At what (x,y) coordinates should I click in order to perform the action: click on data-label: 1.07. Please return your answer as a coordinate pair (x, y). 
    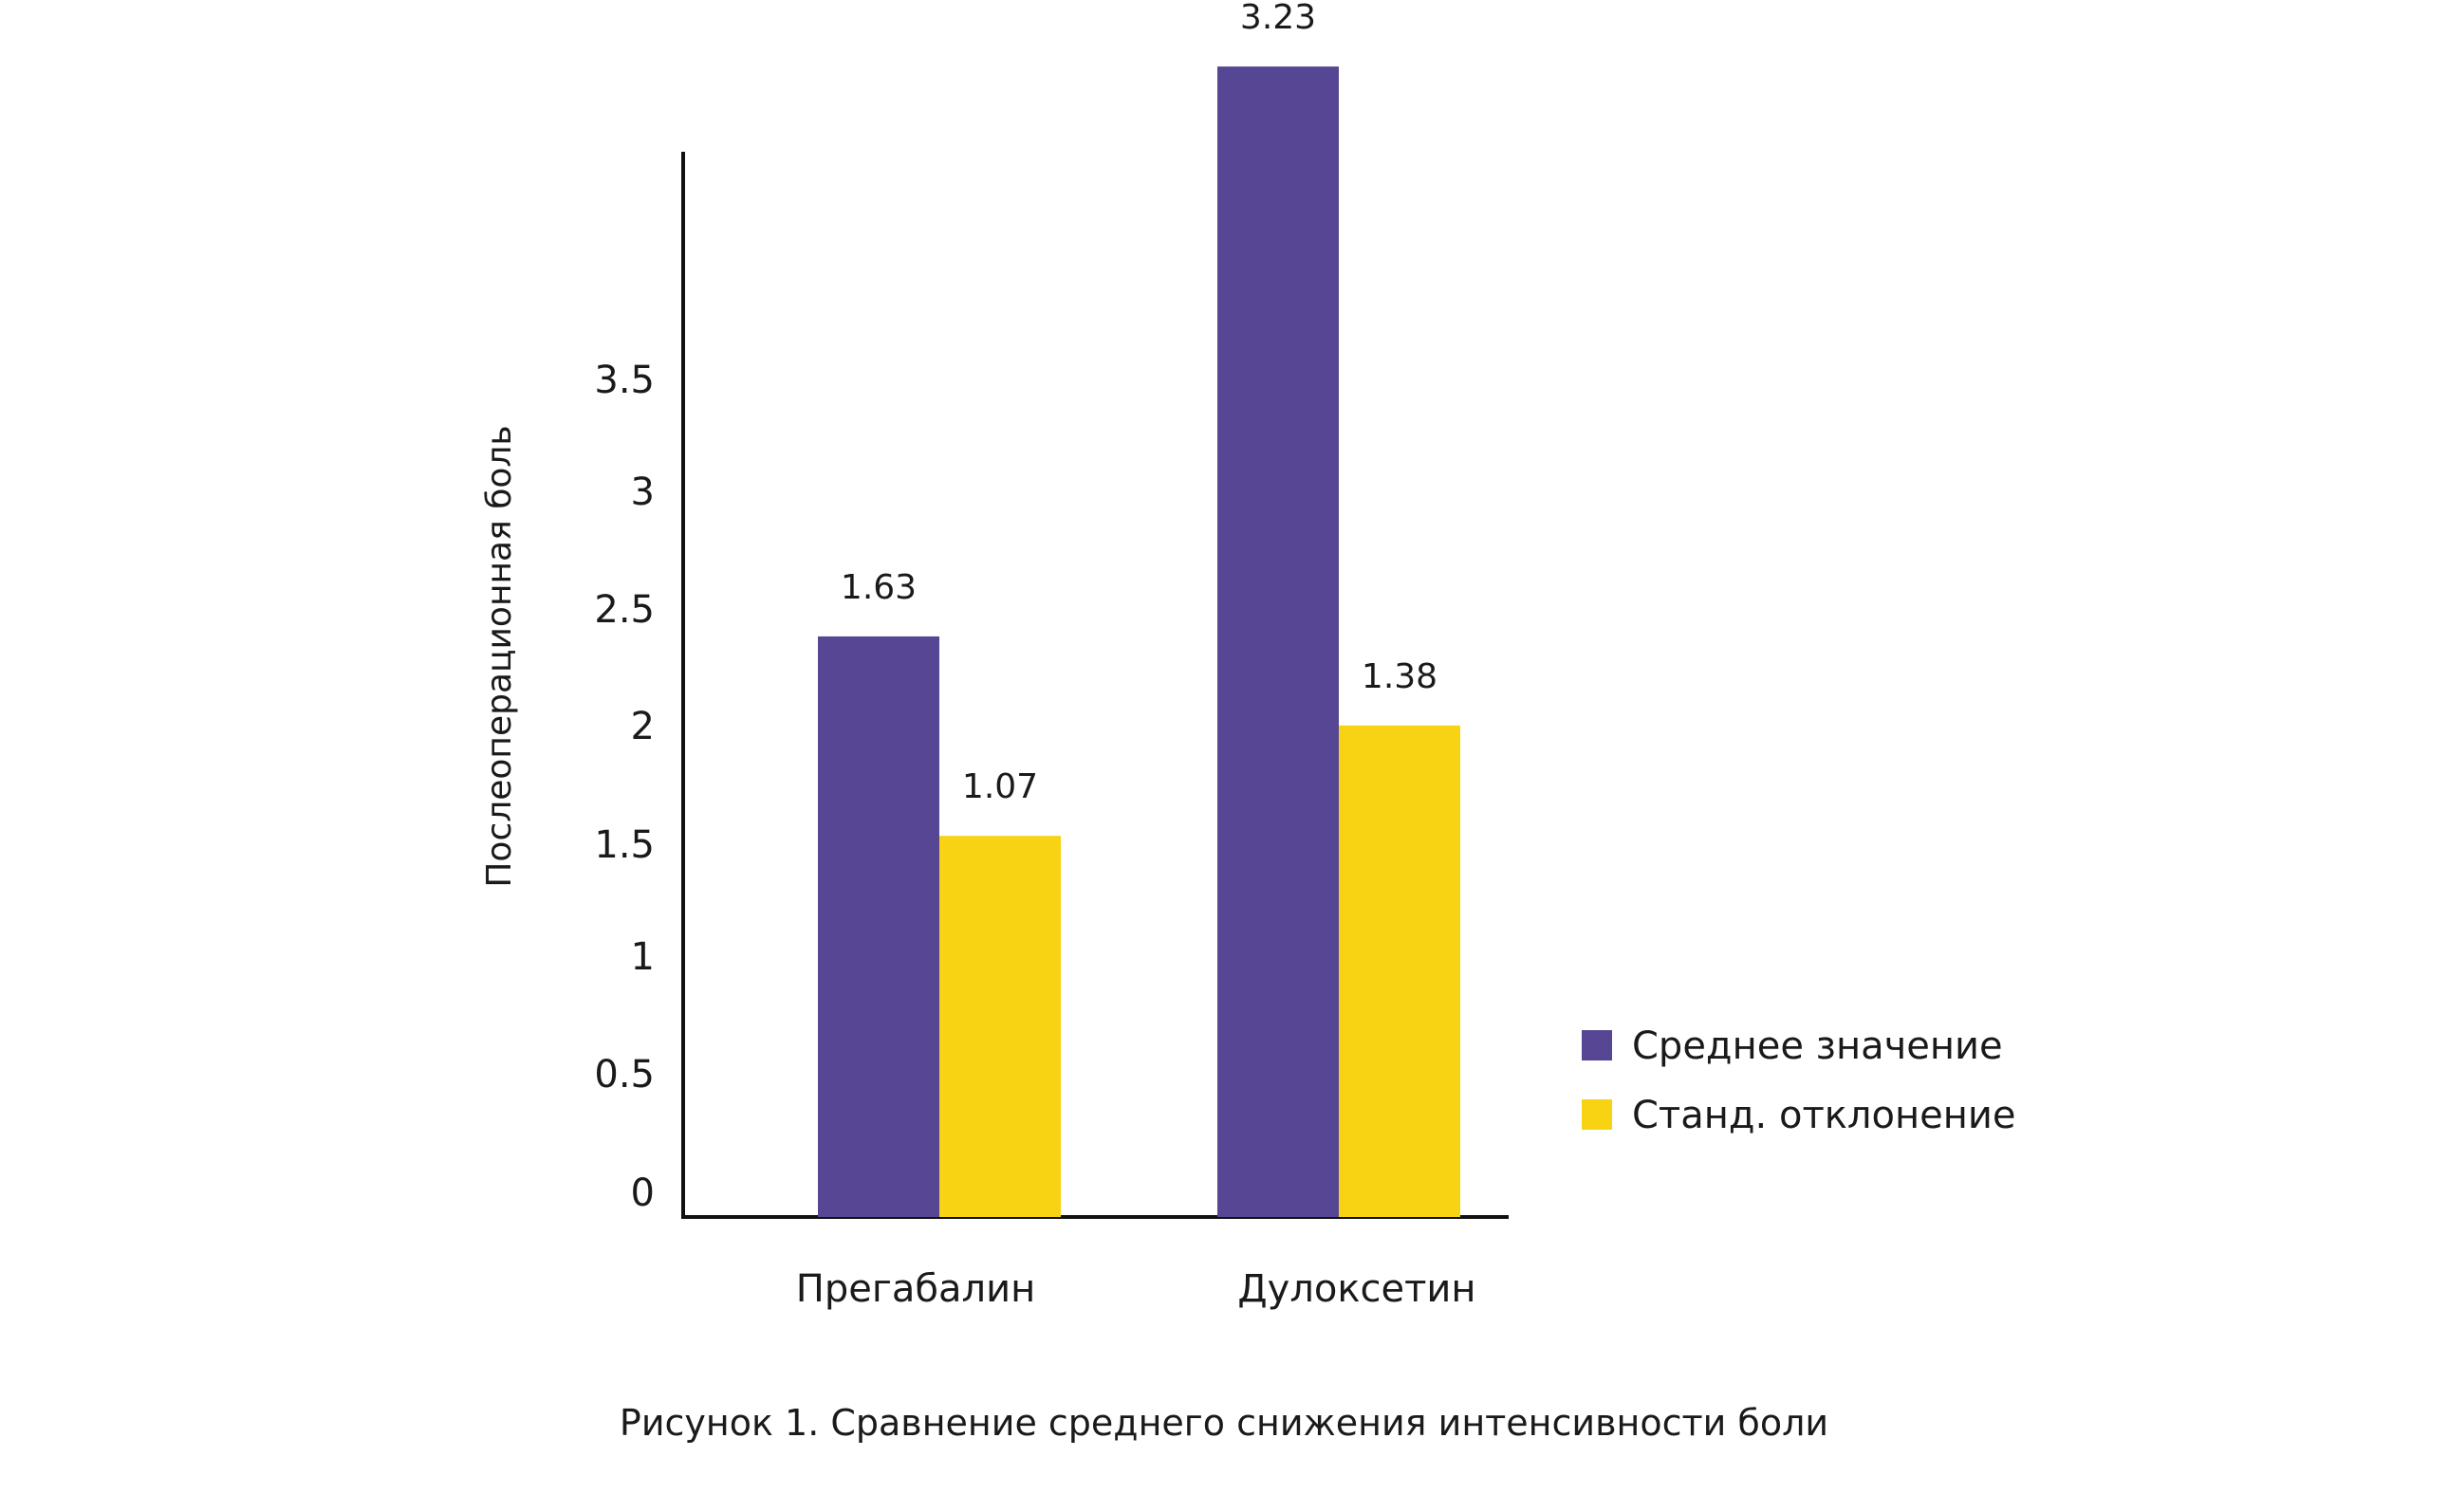
    Looking at the image, I should click on (1000, 786).